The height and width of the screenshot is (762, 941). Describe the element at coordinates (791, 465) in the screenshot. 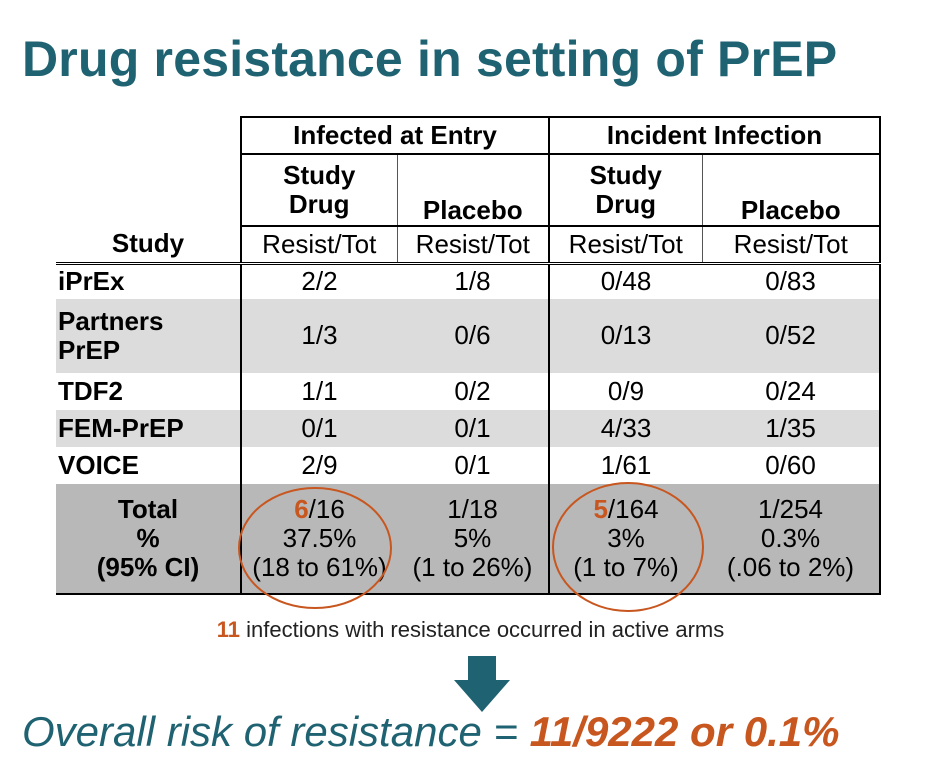

I see `cell: 0/60` at that location.